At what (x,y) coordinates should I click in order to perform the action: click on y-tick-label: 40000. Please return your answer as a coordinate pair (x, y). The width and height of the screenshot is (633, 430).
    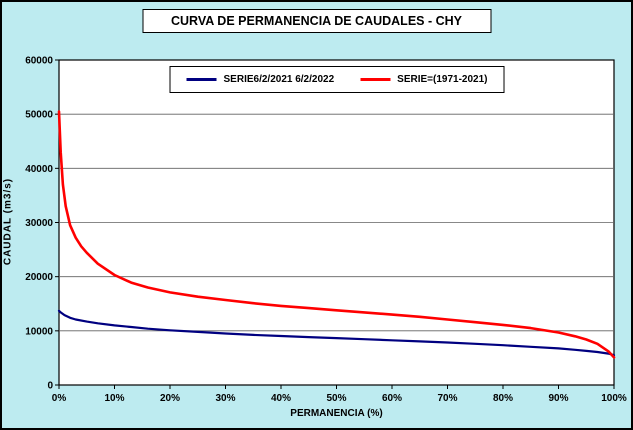
    Looking at the image, I should click on (39, 169).